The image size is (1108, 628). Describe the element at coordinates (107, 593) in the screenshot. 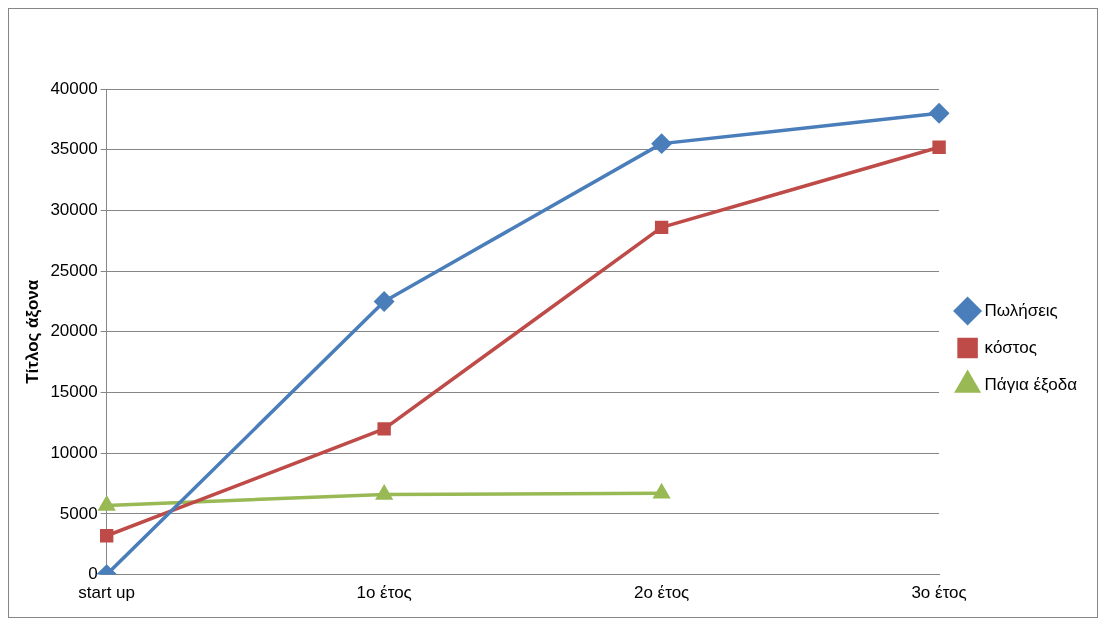

I see `x-tick-label: start up` at that location.